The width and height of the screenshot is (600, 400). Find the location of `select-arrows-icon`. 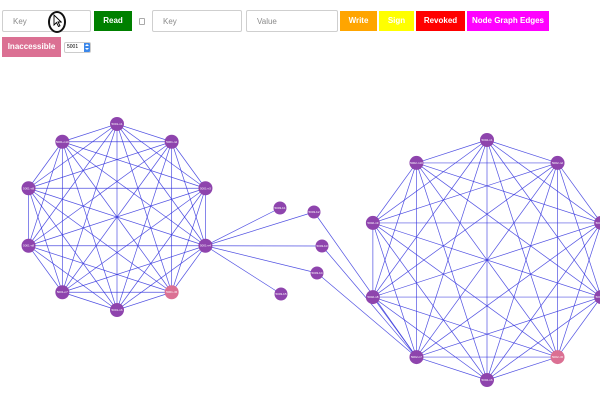

select-arrows-icon is located at coordinates (87, 47).